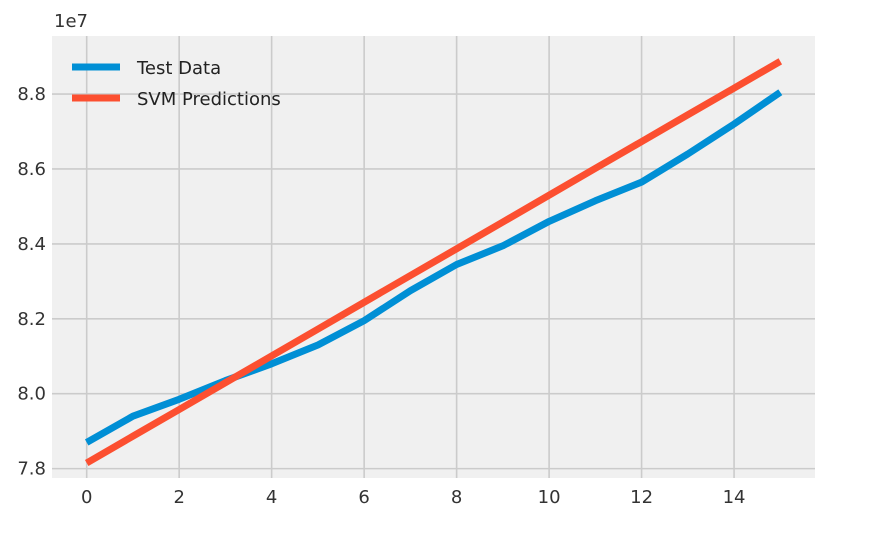 The image size is (873, 536). Describe the element at coordinates (641, 497) in the screenshot. I see `x-tick-label: 12` at that location.